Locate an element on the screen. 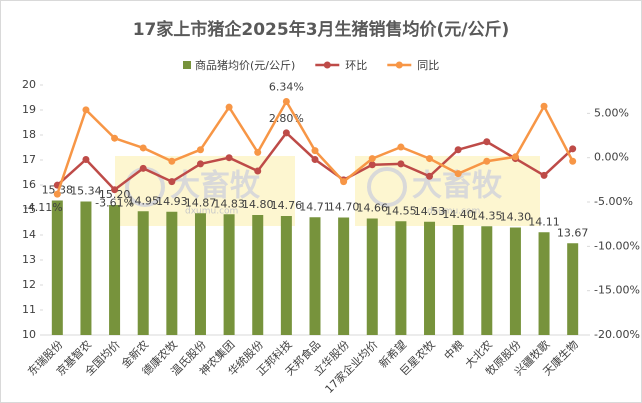  chart-title: 17家上市猪企2025年3月生猪销售均价(元/公斤) is located at coordinates (321, 29).